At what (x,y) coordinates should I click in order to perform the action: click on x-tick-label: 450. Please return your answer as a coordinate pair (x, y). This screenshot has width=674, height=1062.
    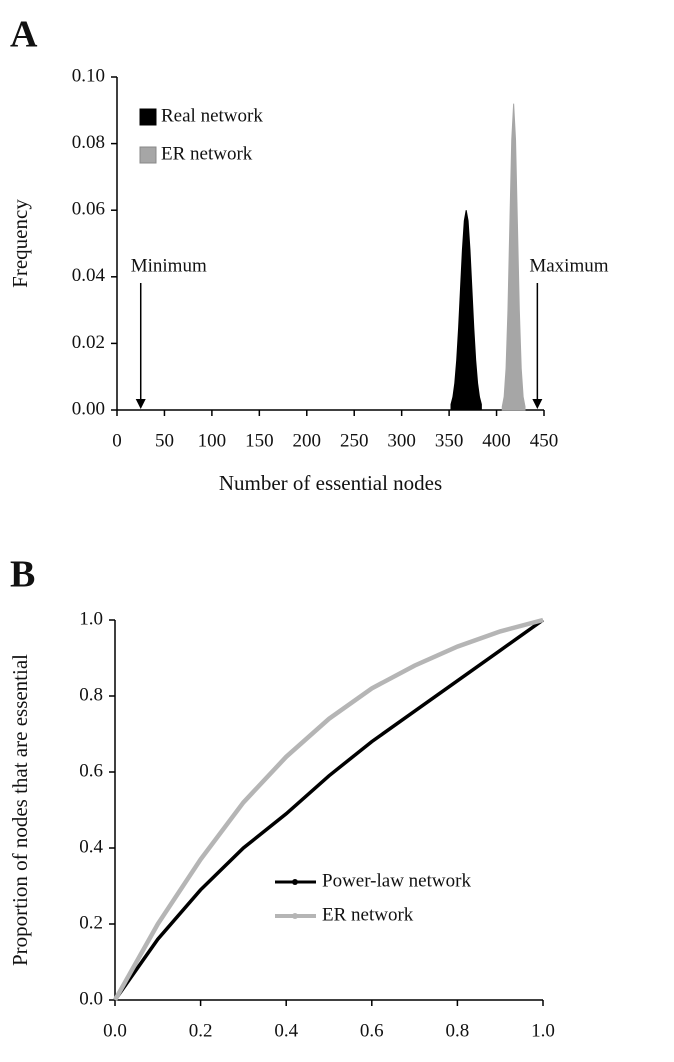
    Looking at the image, I should click on (544, 440).